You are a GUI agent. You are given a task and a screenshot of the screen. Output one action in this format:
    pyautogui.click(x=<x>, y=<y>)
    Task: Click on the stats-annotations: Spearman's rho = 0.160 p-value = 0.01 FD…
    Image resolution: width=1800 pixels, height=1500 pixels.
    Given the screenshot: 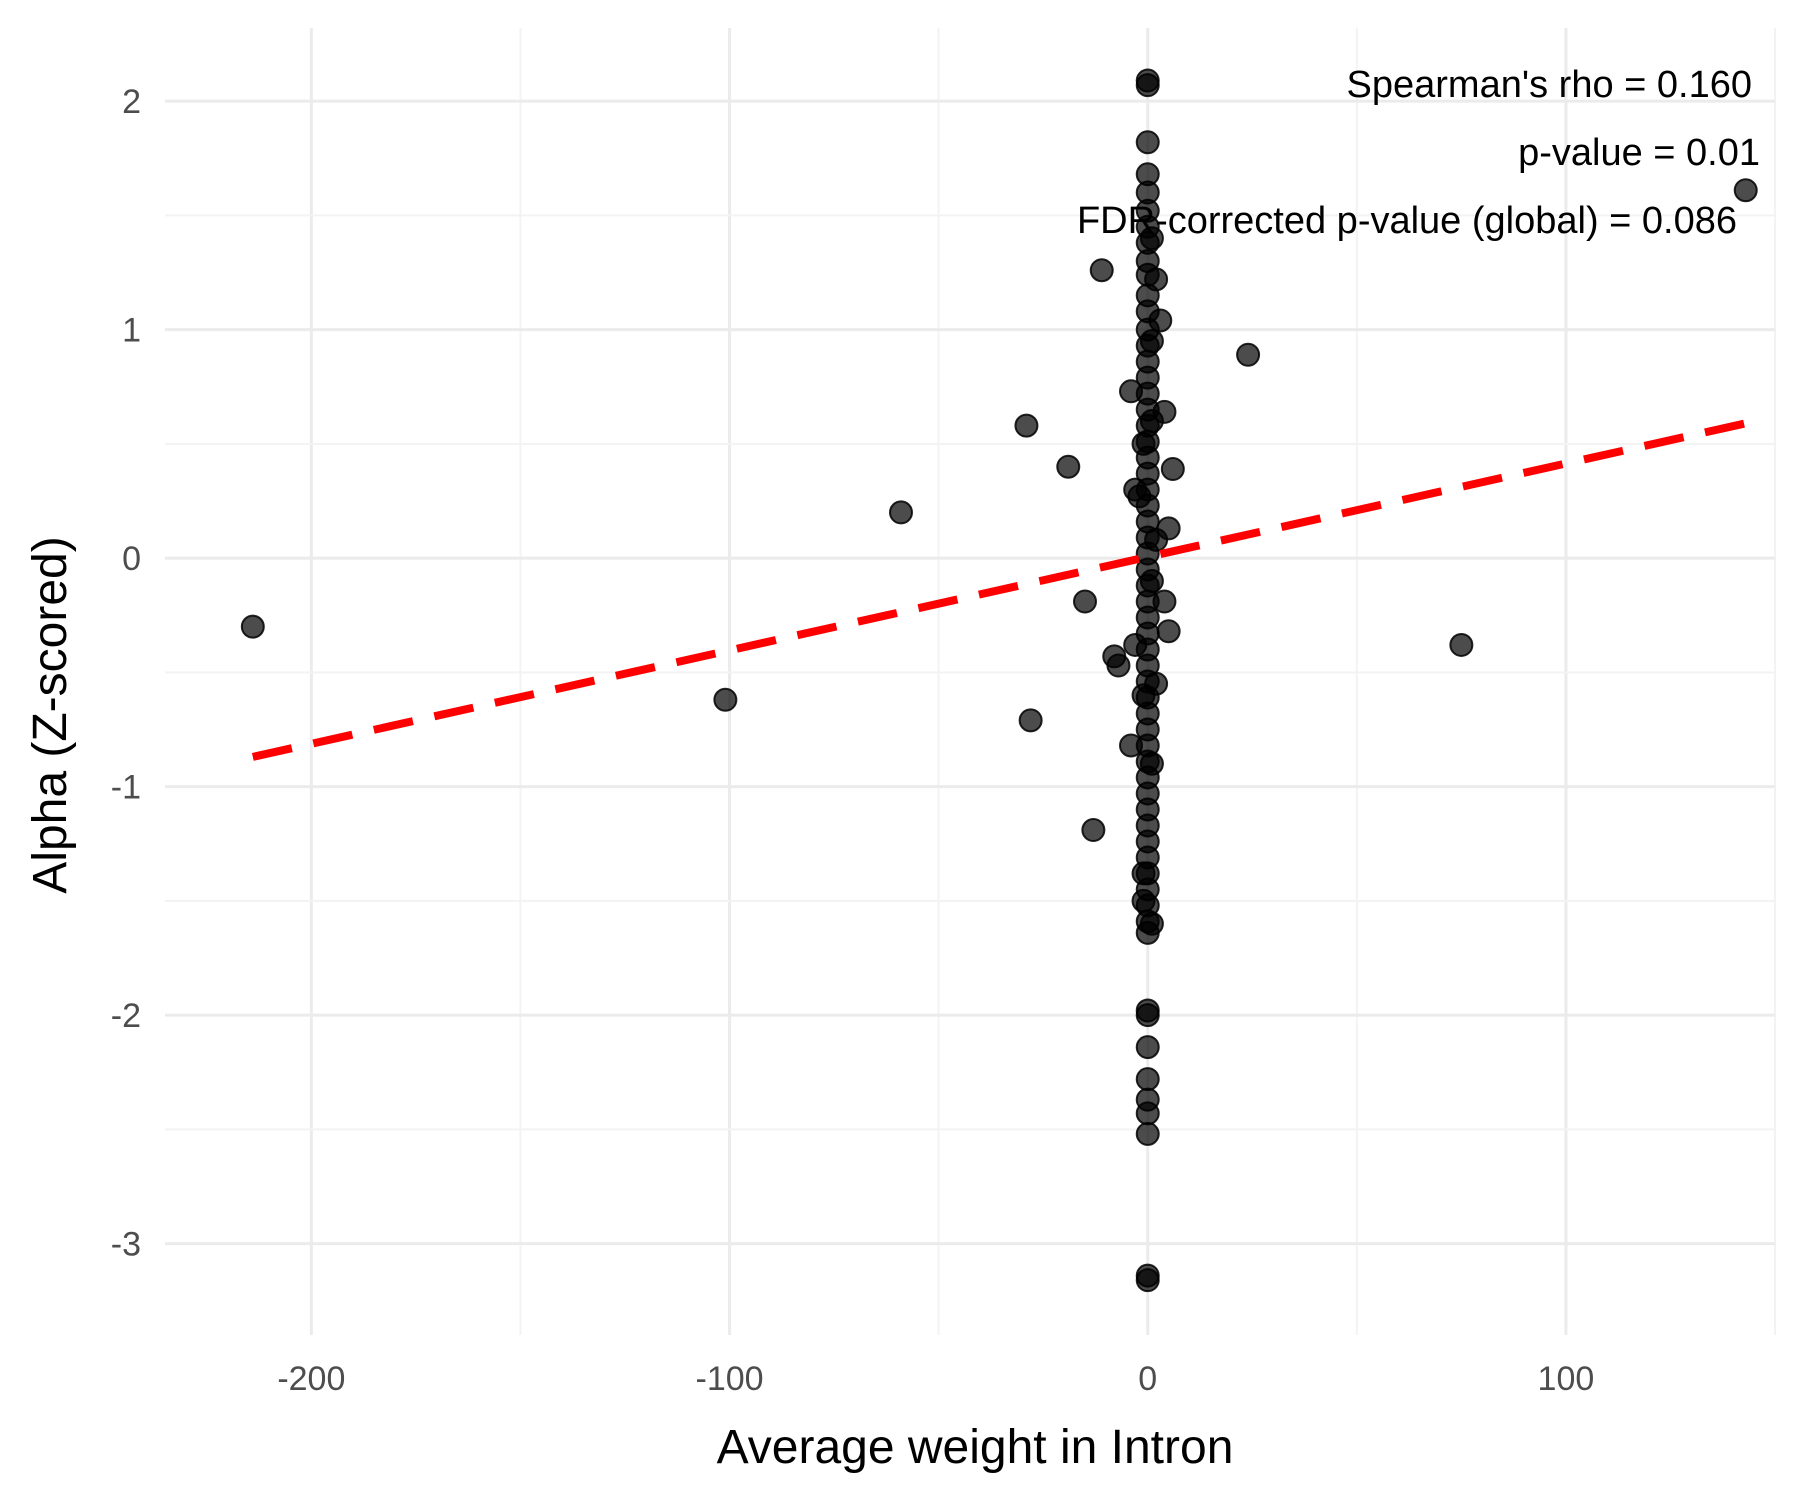 What is the action you would take?
    pyautogui.click(x=1418, y=153)
    